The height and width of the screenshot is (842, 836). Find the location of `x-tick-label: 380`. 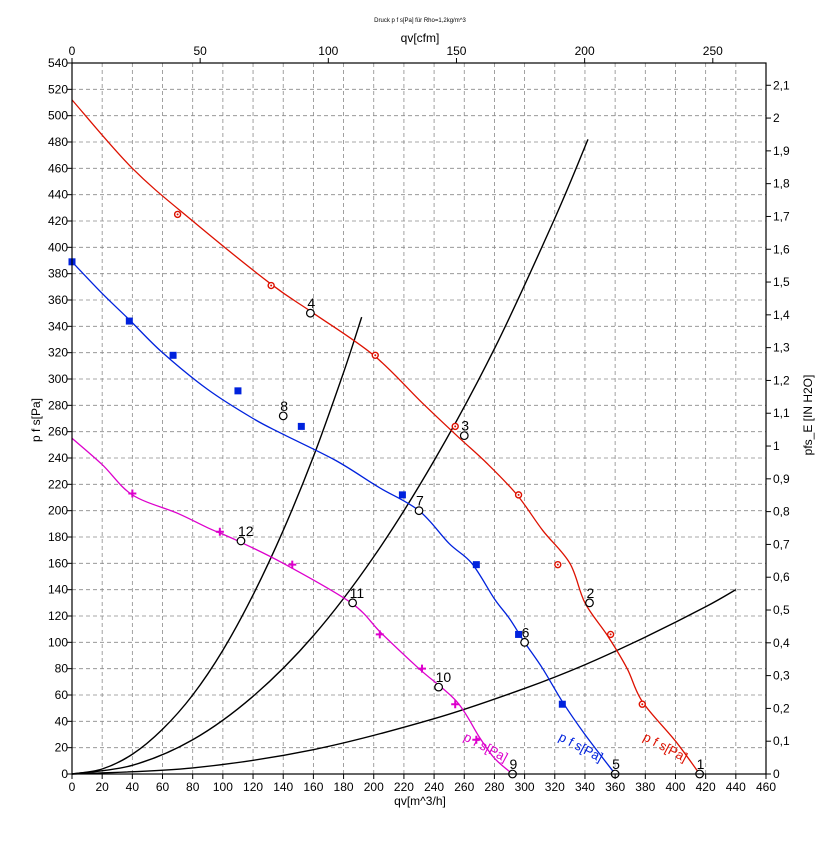

x-tick-label: 380 is located at coordinates (645, 787).